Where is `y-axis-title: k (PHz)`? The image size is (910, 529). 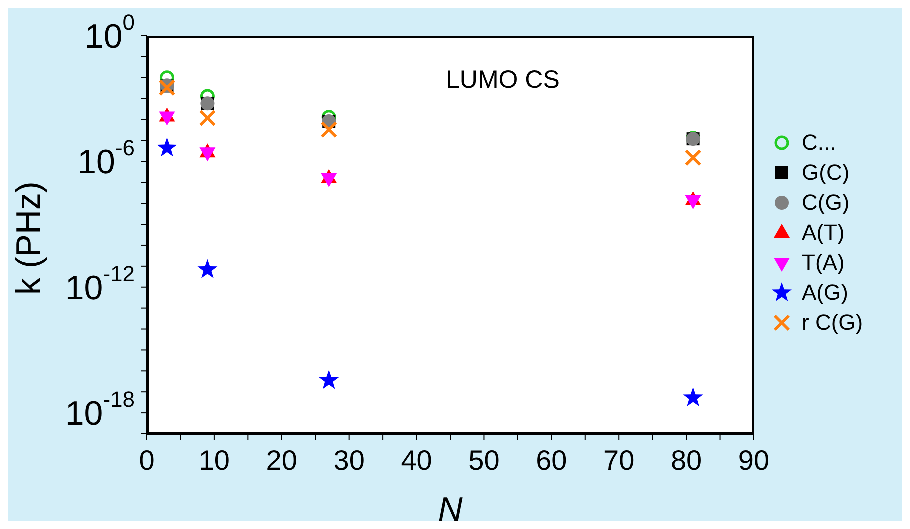 y-axis-title: k (PHz) is located at coordinates (29, 238).